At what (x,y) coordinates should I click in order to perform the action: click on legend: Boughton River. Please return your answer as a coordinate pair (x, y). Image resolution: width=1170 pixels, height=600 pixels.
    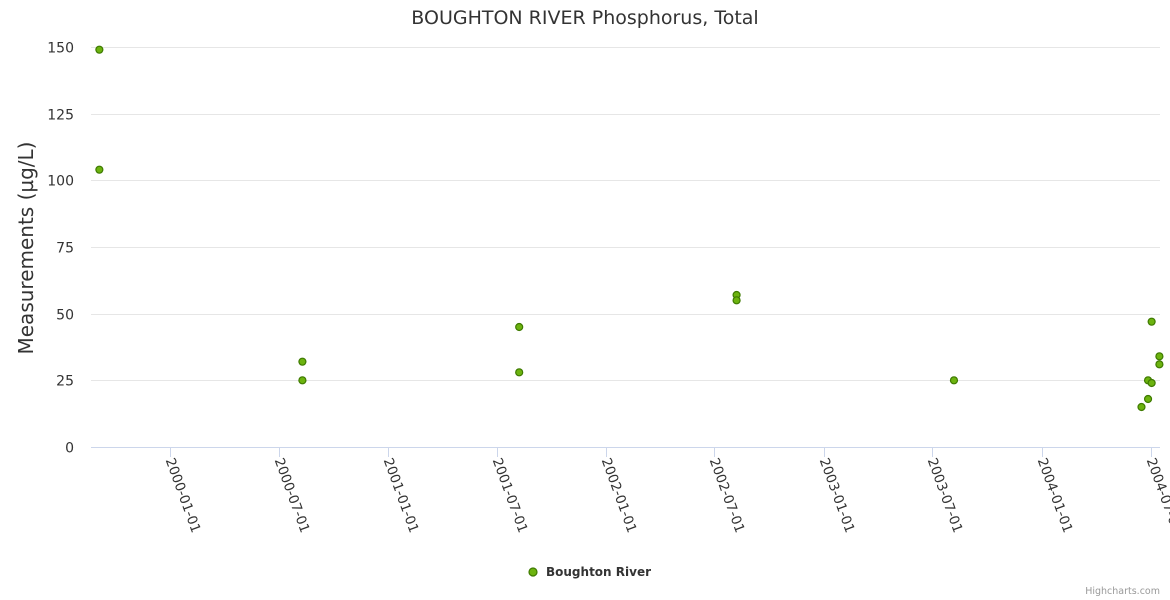
    Looking at the image, I should click on (589, 572).